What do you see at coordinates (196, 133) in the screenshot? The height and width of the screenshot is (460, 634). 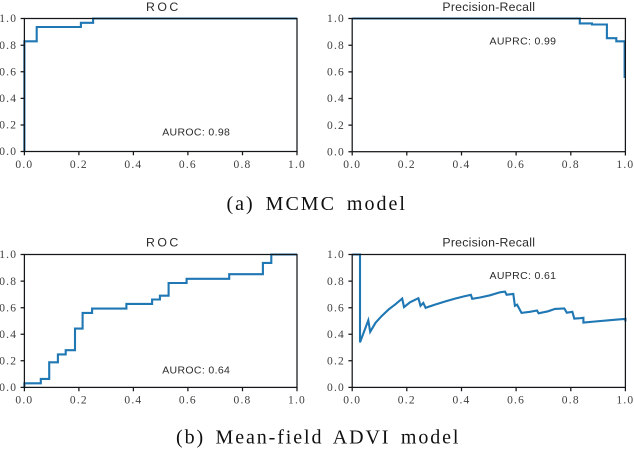 I see `svg-text: AUROC: 0.98` at bounding box center [196, 133].